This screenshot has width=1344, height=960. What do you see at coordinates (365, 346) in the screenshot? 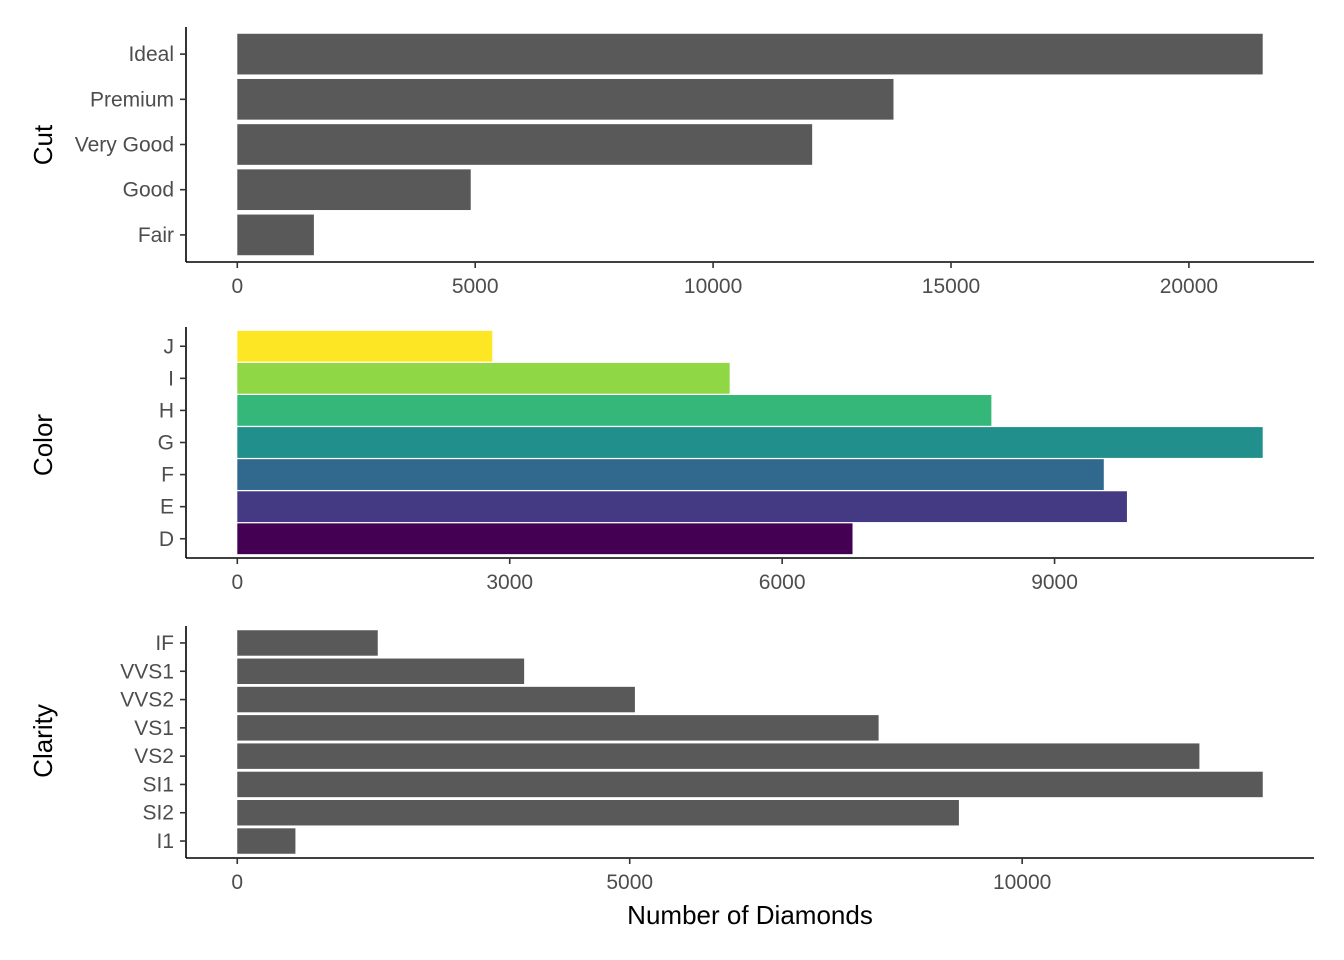
I see `bar-j` at bounding box center [365, 346].